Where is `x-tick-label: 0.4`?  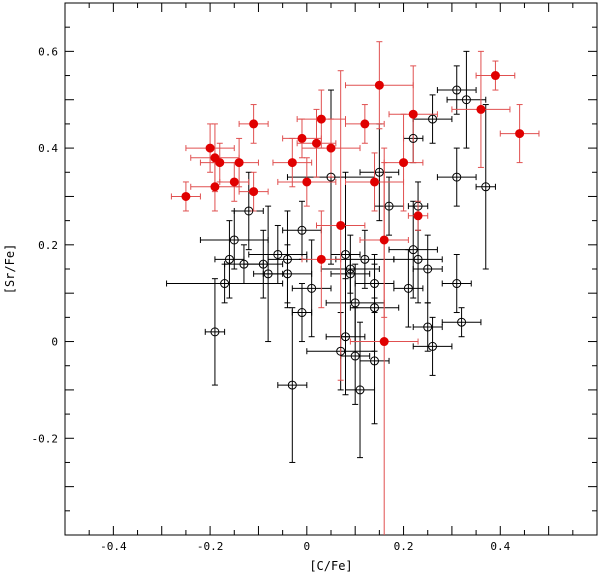 x-tick-label: 0.4 is located at coordinates (500, 546).